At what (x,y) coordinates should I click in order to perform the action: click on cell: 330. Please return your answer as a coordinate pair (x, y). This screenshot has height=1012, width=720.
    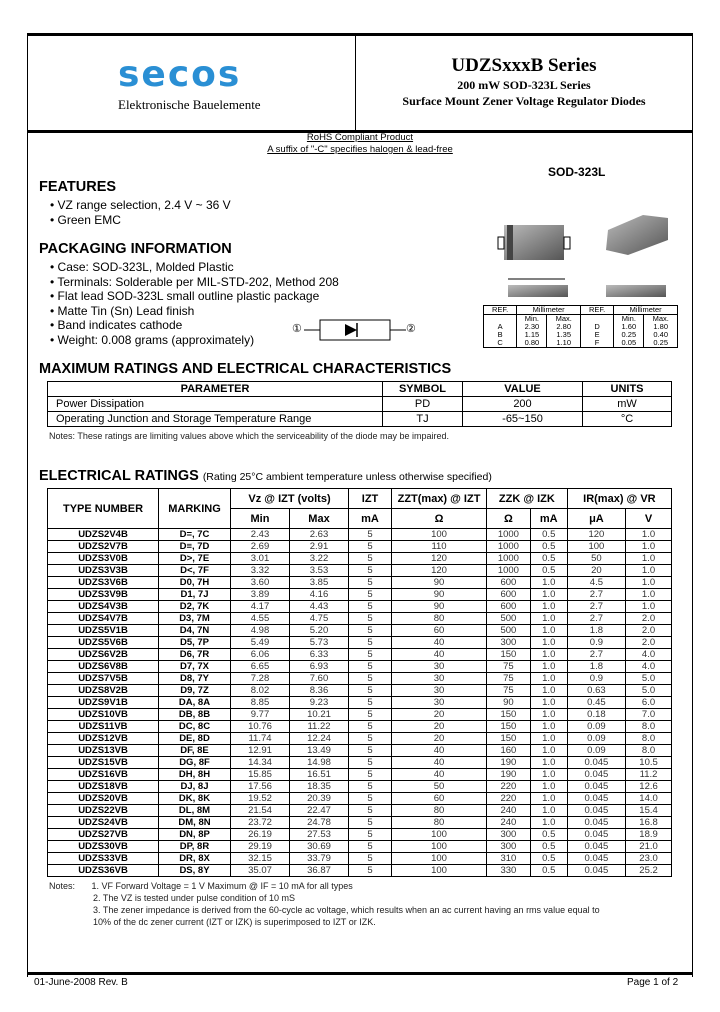
    Looking at the image, I should click on (508, 870).